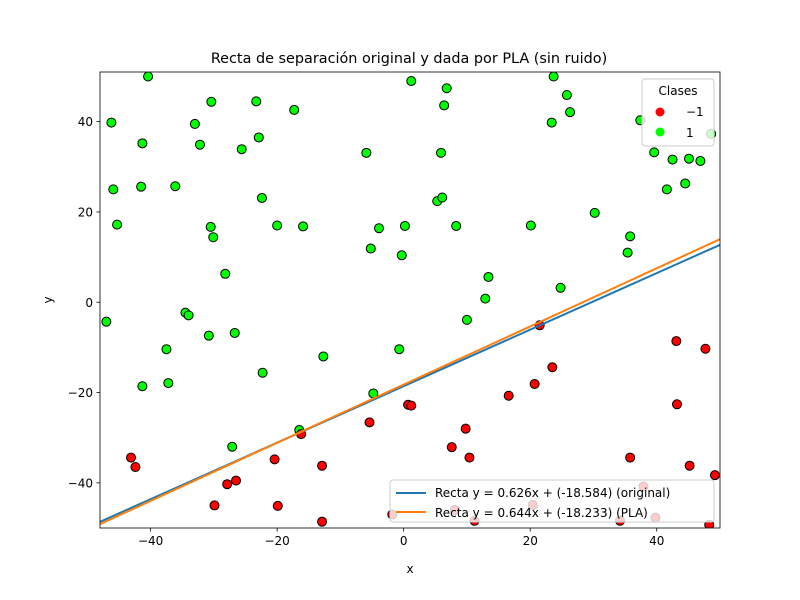 This screenshot has width=800, height=600. I want to click on legend-label-class-neg: −1, so click(695, 112).